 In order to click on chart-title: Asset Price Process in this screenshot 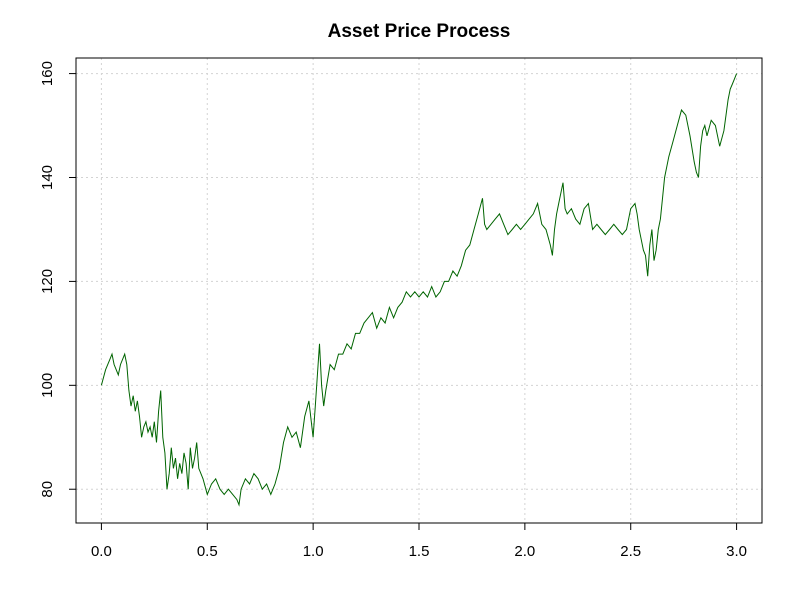, I will do `click(419, 31)`.